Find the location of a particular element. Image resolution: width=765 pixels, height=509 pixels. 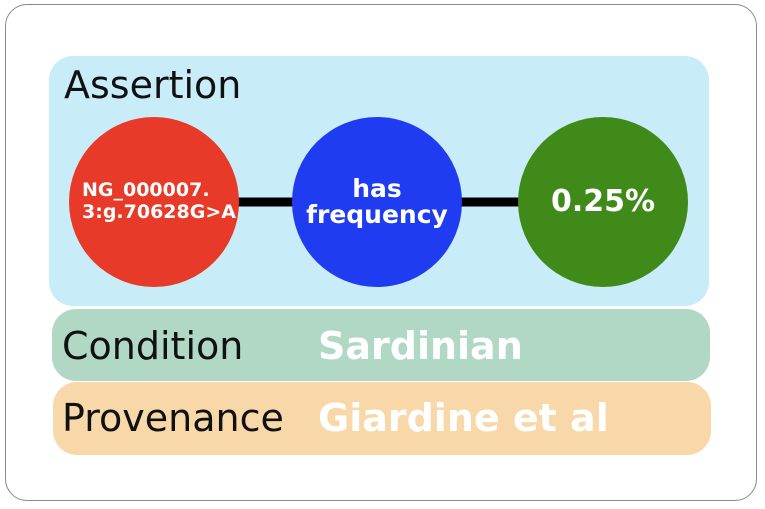

subject-node is located at coordinates (154, 202).